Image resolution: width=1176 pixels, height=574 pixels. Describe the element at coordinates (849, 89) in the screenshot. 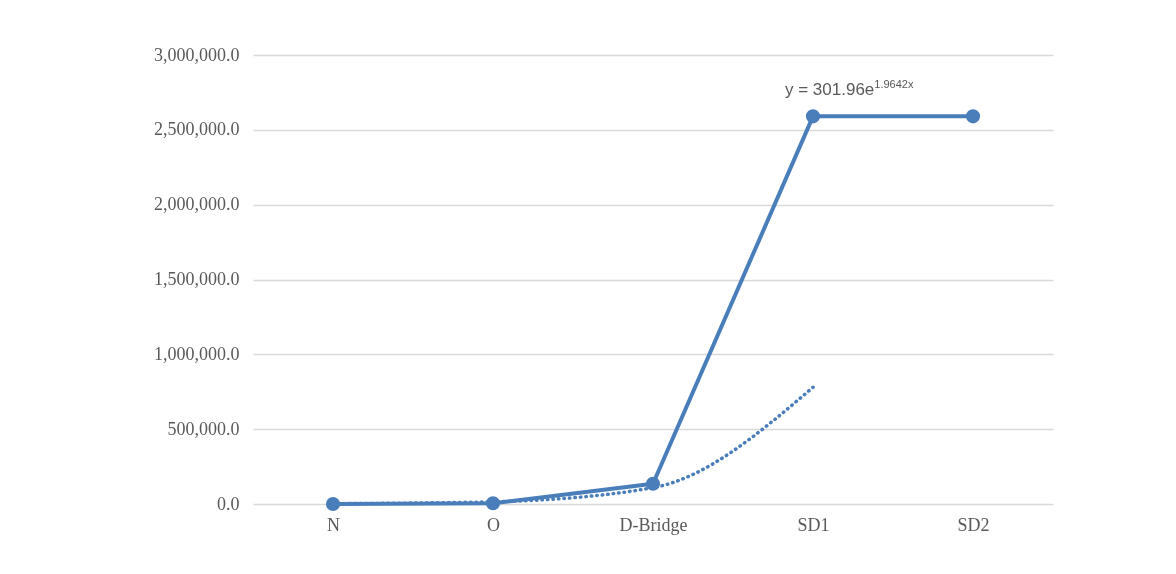

I see `annotation: y = 301.96e$^{1.9642x}$` at that location.